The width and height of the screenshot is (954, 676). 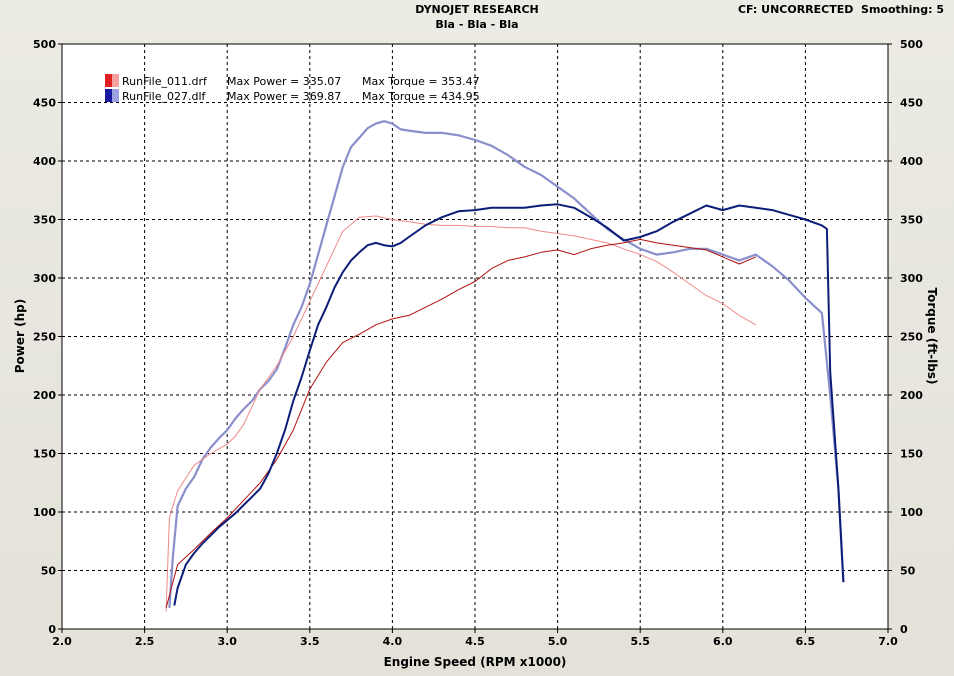 I want to click on x-tick-label: 7.0, so click(x=888, y=641).